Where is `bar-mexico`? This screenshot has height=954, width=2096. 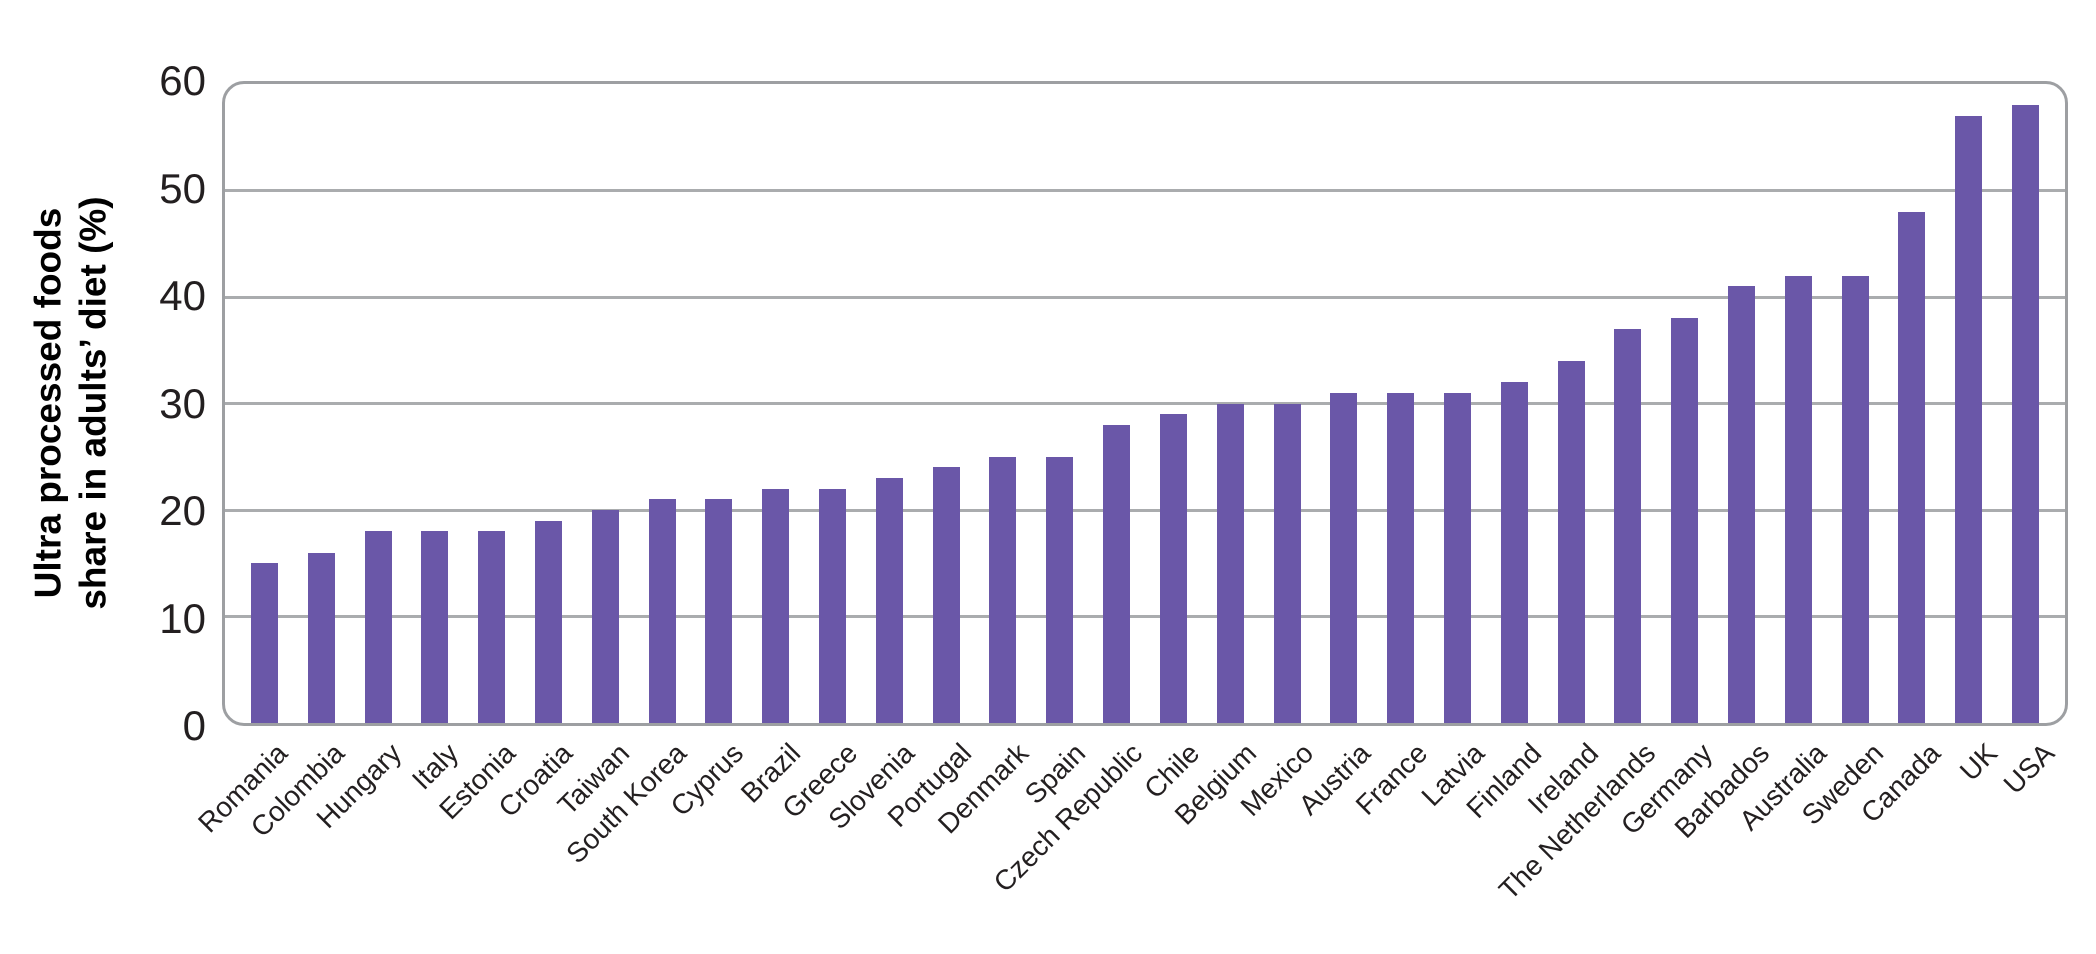 bar-mexico is located at coordinates (1287, 563).